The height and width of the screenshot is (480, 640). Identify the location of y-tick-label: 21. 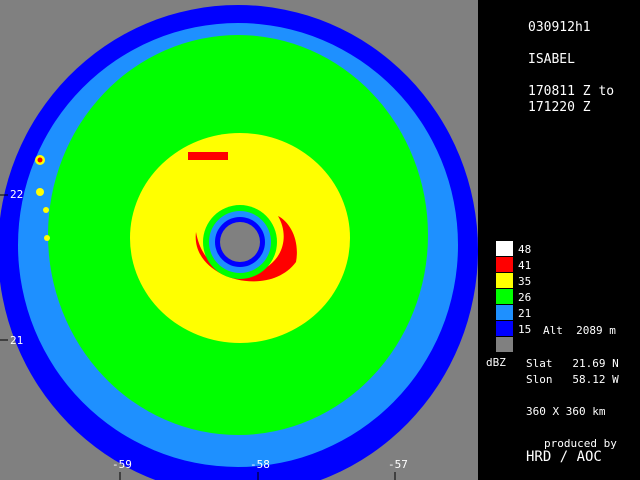
(17, 340).